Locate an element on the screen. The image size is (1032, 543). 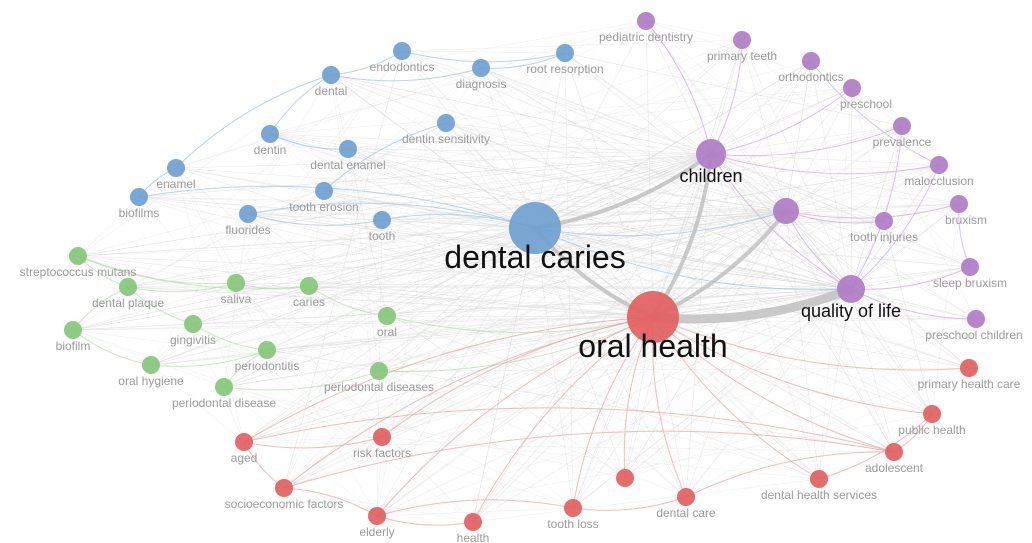
node-enamel is located at coordinates (176, 168).